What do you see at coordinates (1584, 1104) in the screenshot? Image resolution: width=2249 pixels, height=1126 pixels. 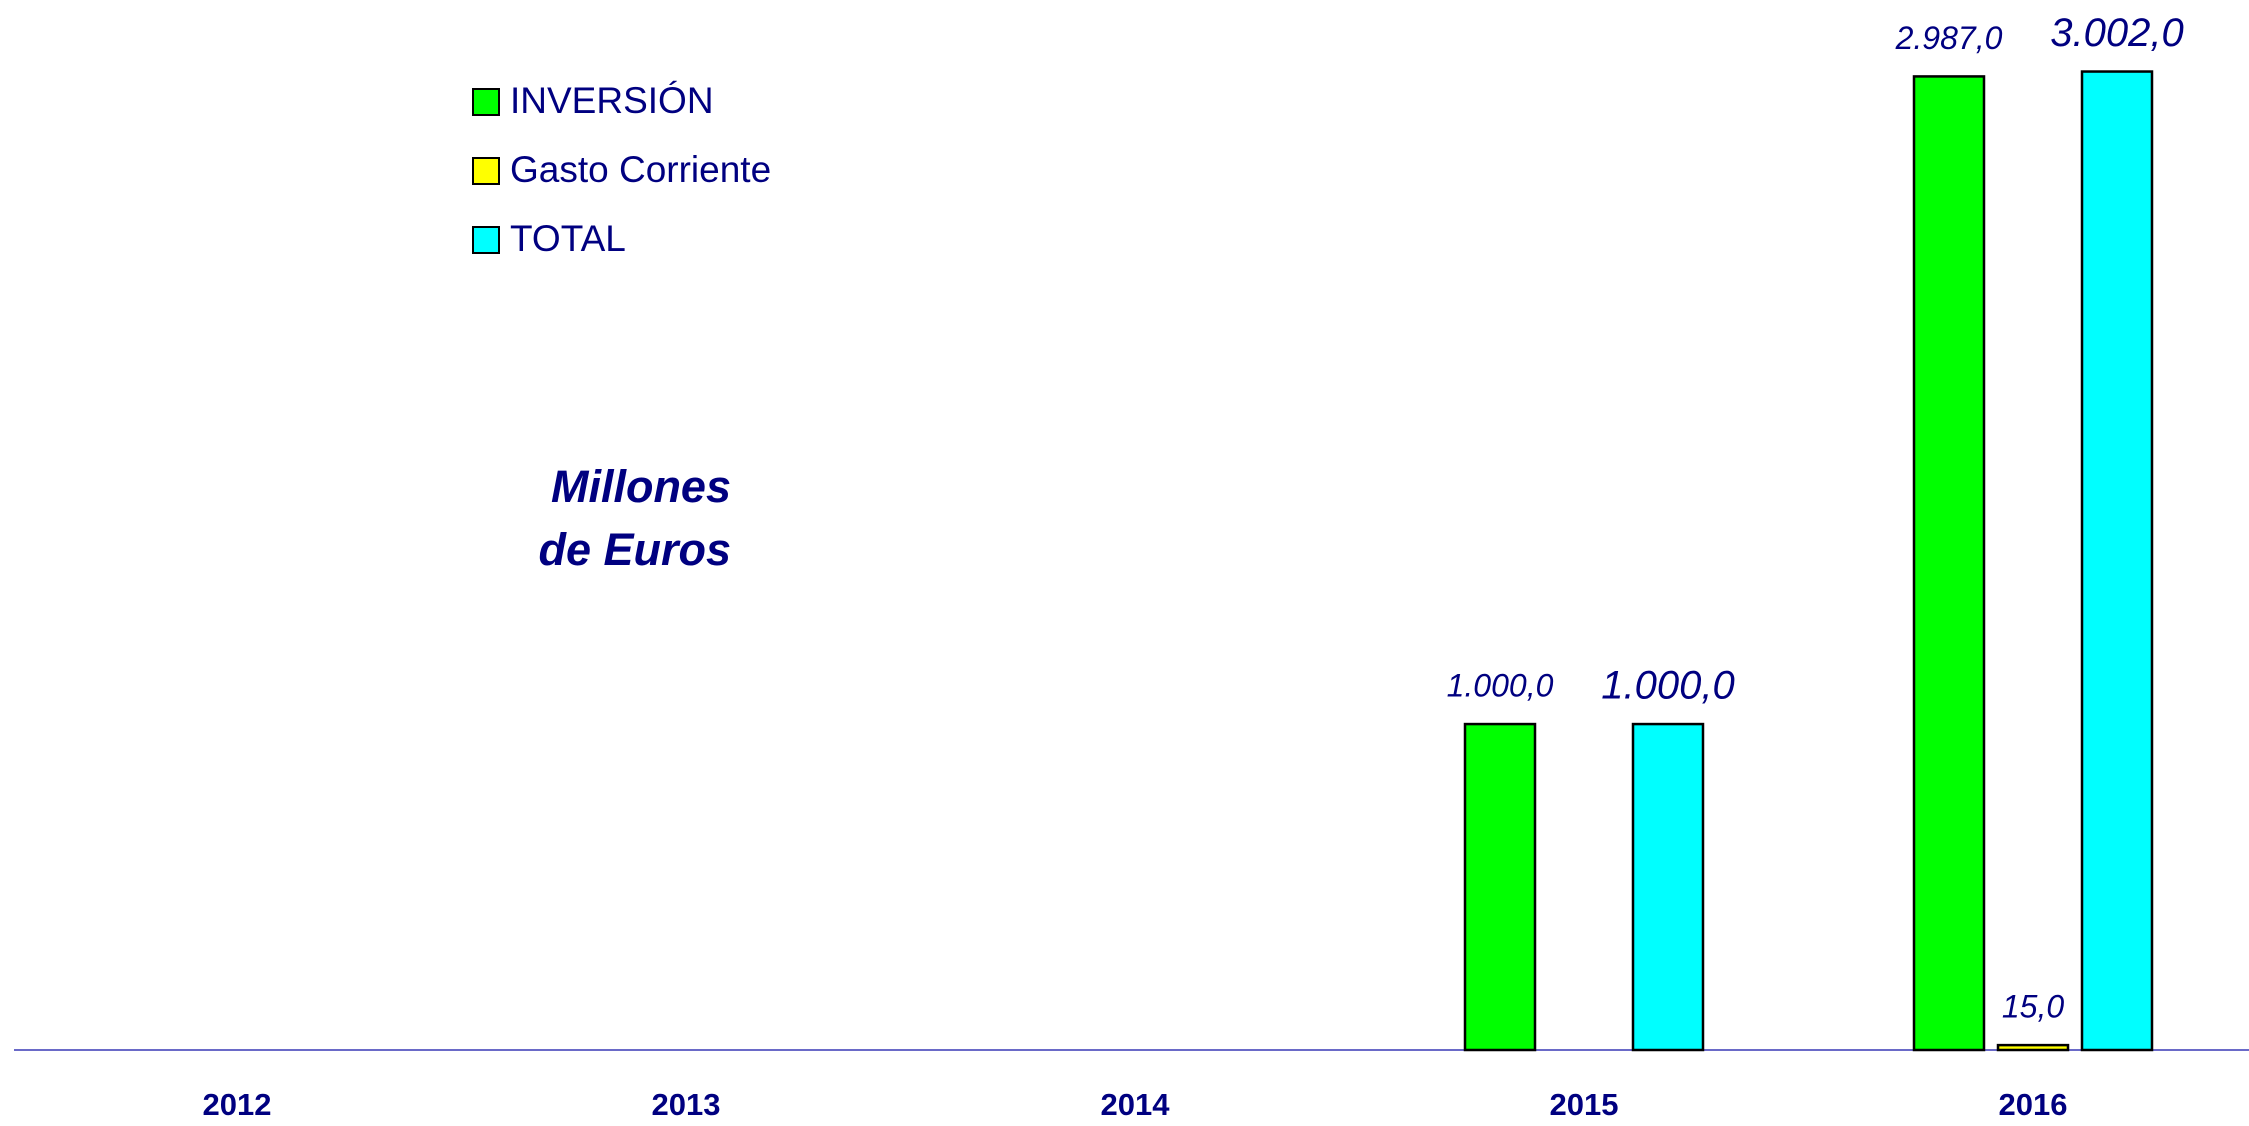 I see `x-tick-label: 2015` at bounding box center [1584, 1104].